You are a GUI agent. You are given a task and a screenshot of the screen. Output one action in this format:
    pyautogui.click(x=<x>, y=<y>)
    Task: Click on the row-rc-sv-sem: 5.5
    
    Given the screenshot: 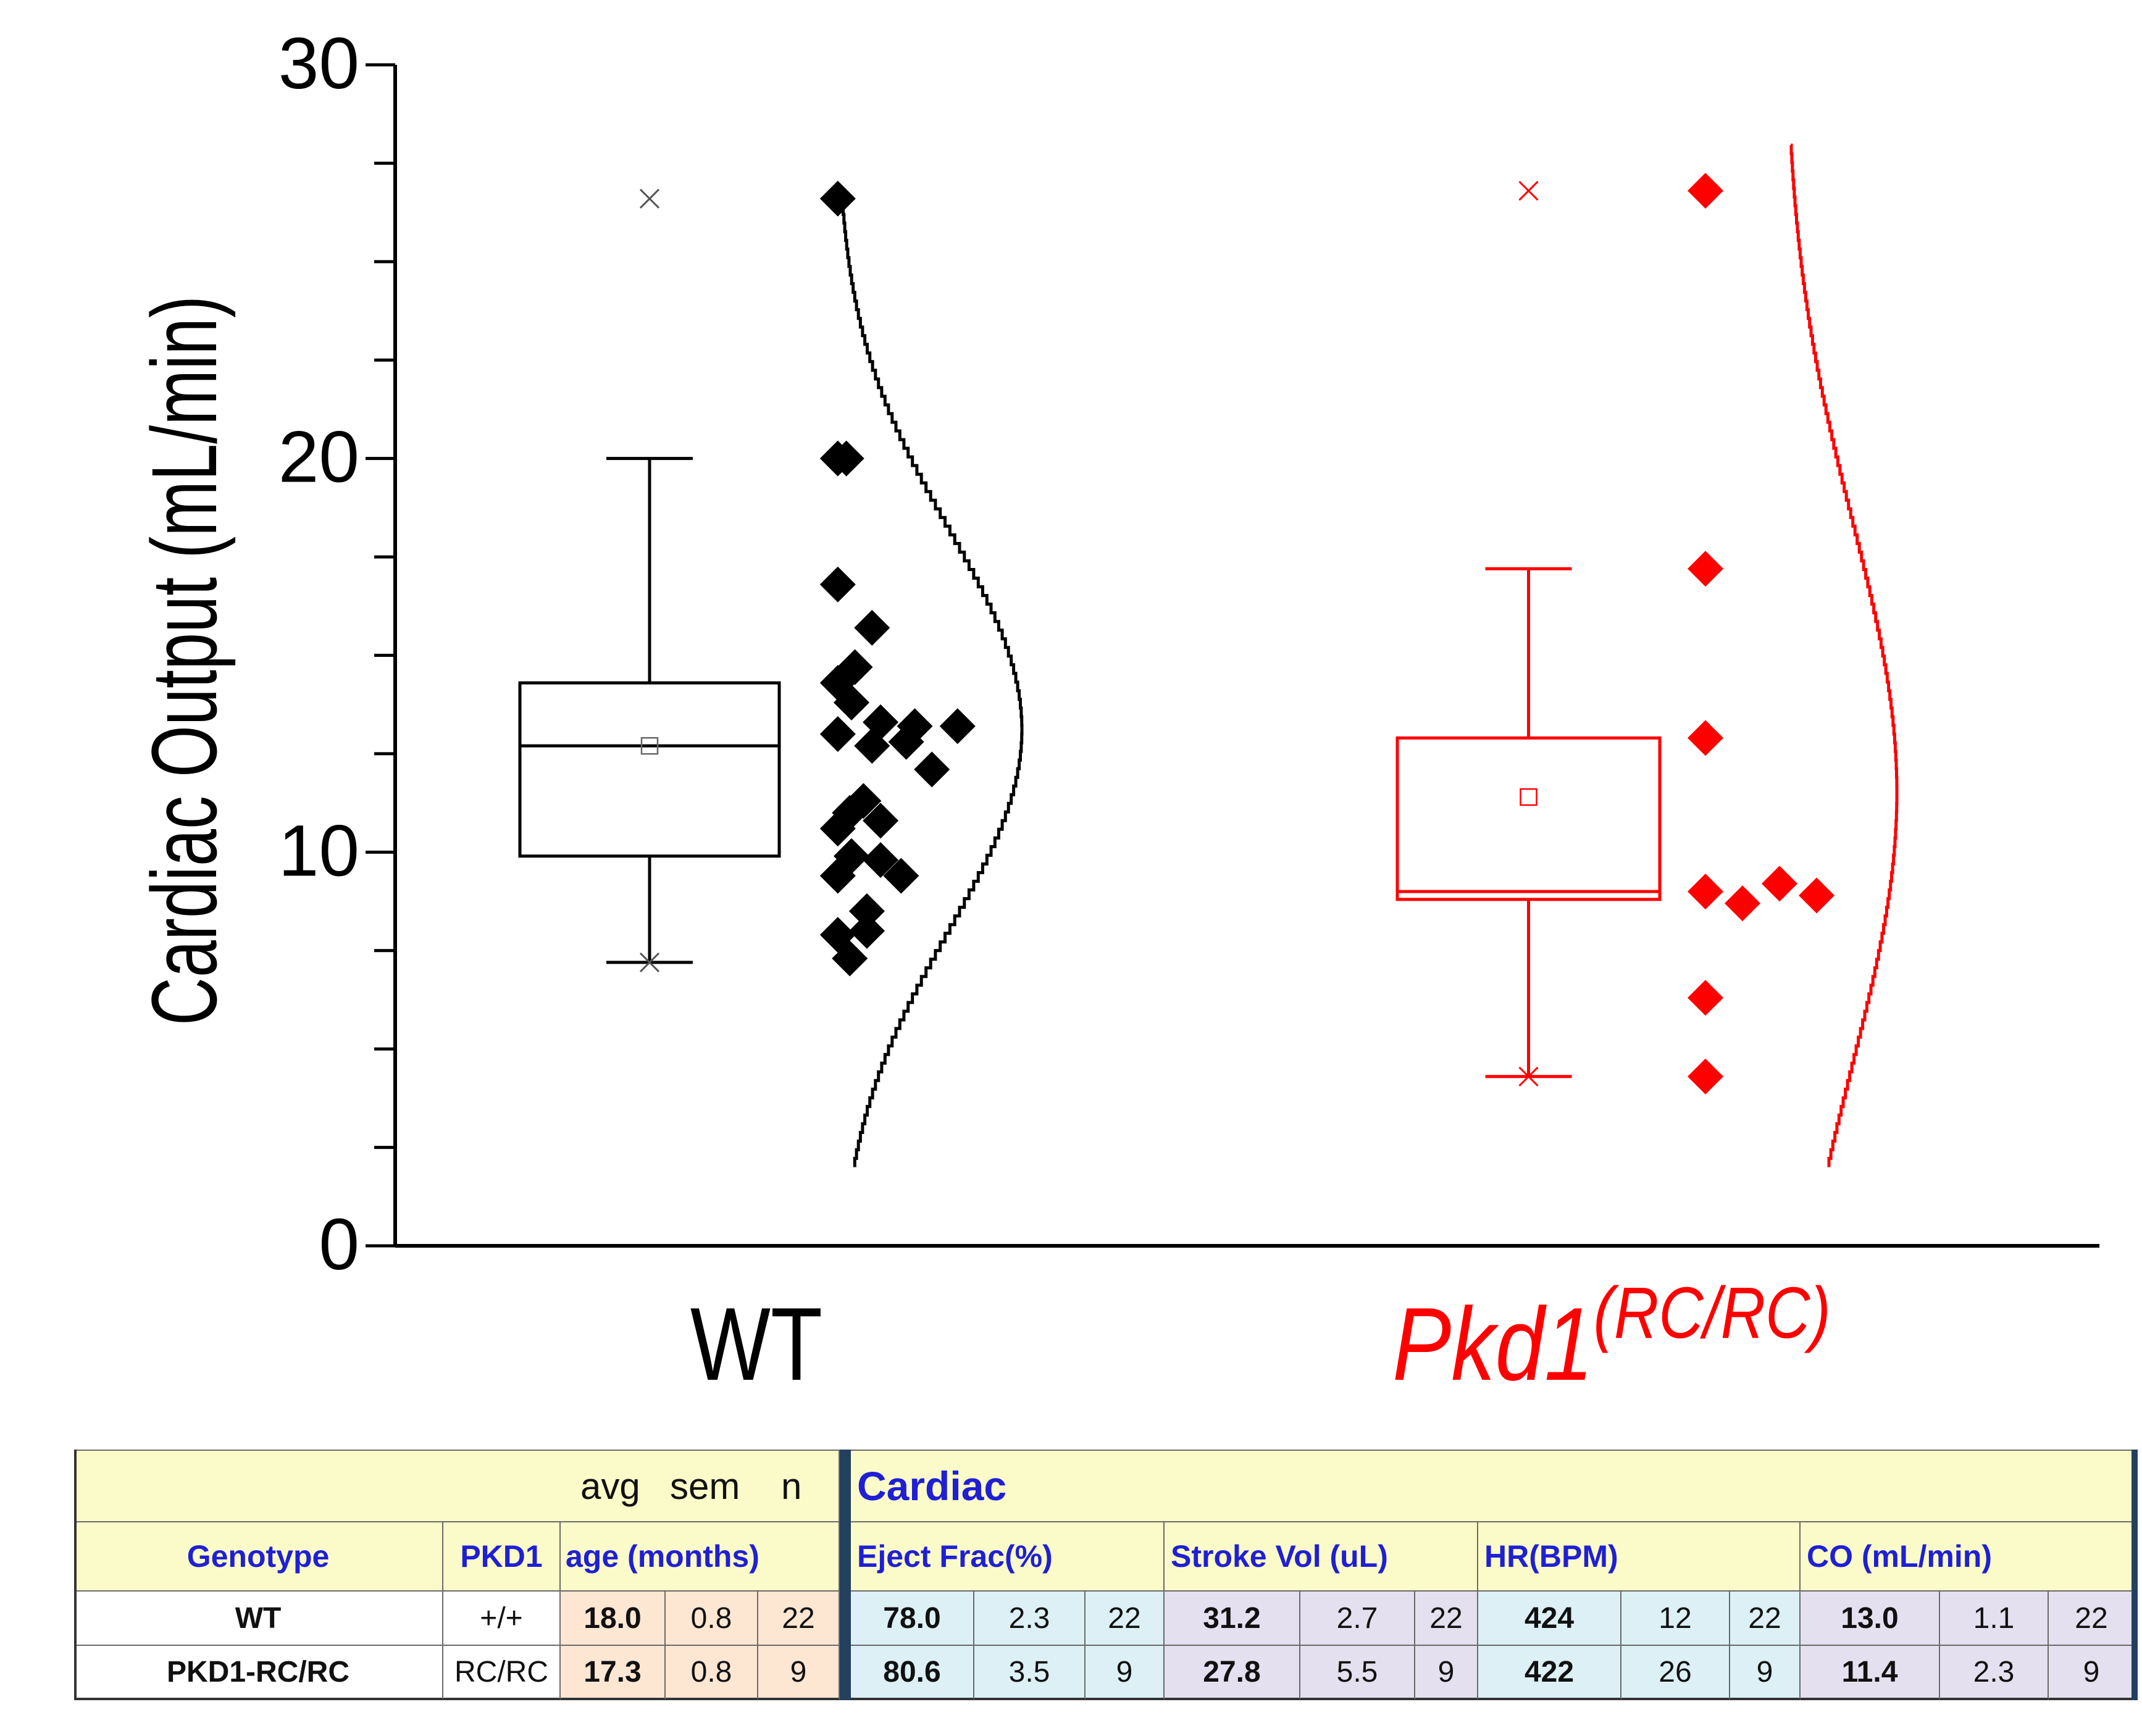 What is the action you would take?
    pyautogui.click(x=1358, y=1673)
    